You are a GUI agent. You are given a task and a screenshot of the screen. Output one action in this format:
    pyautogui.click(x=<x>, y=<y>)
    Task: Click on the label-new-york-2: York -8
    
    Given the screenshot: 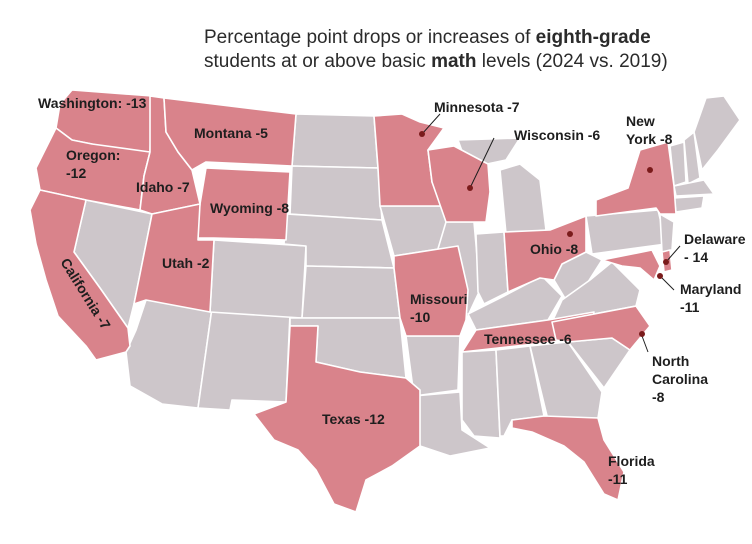 What is the action you would take?
    pyautogui.click(x=649, y=139)
    